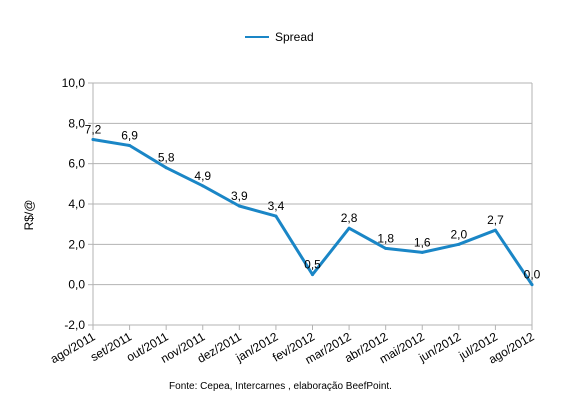 The image size is (561, 414). Describe the element at coordinates (349, 218) in the screenshot. I see `data-label: 2,8` at that location.